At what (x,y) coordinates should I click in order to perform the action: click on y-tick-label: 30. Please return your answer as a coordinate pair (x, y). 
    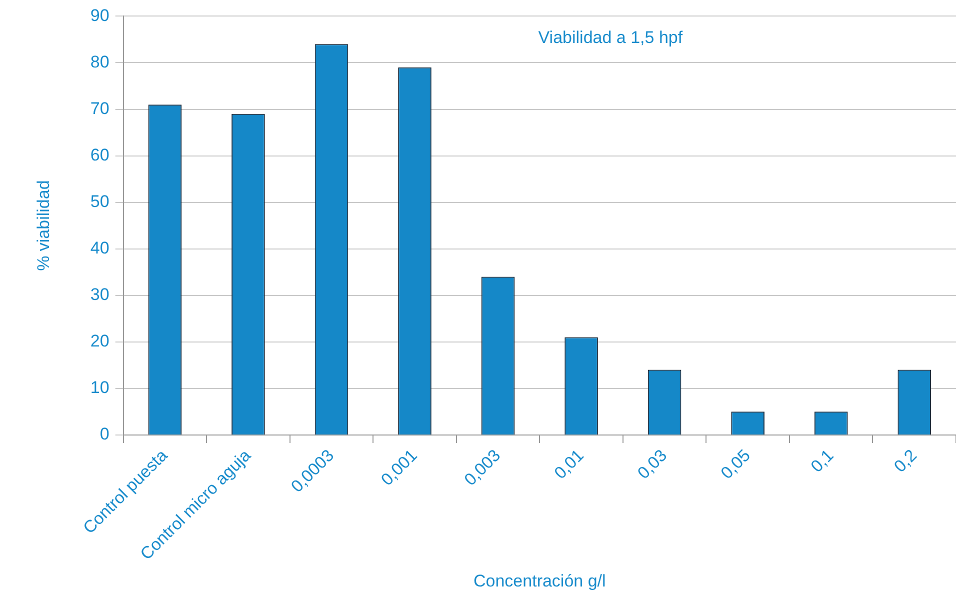
    Looking at the image, I should click on (100, 294).